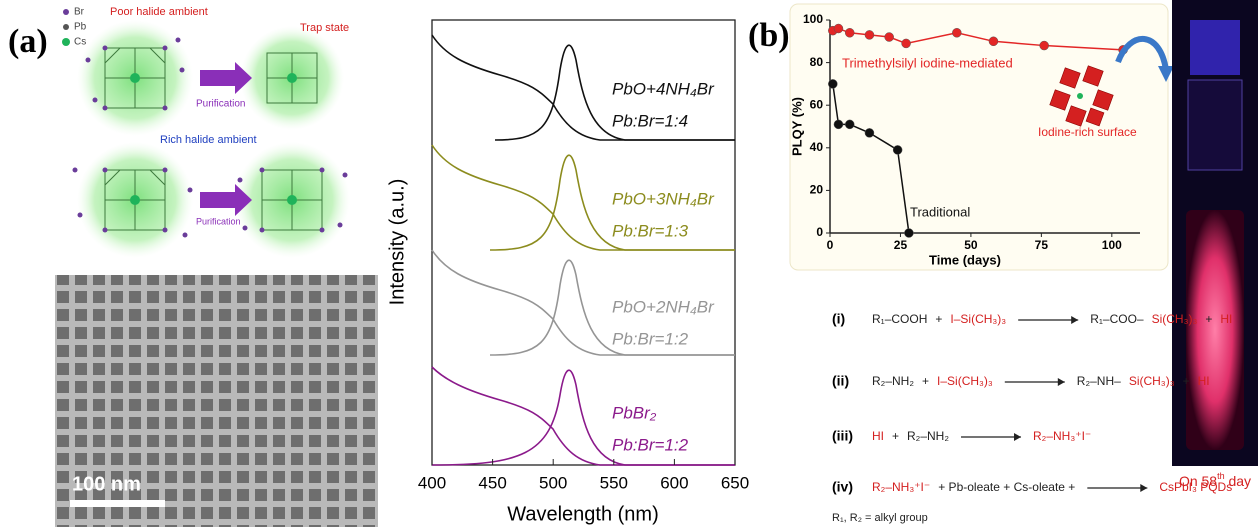 The width and height of the screenshot is (1258, 527). What do you see at coordinates (663, 306) in the screenshot?
I see `trace-label: PbO+2NH₄Br` at bounding box center [663, 306].